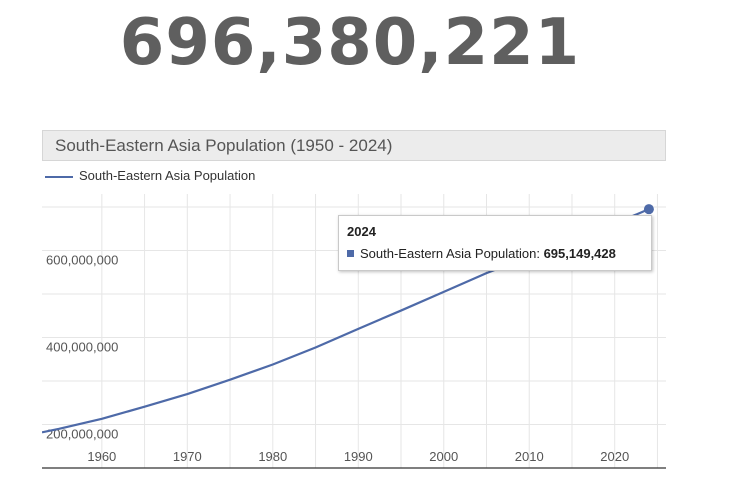 The width and height of the screenshot is (730, 489). What do you see at coordinates (450, 253) in the screenshot?
I see `tooltip-series-label: South-Eastern Asia Population:` at bounding box center [450, 253].